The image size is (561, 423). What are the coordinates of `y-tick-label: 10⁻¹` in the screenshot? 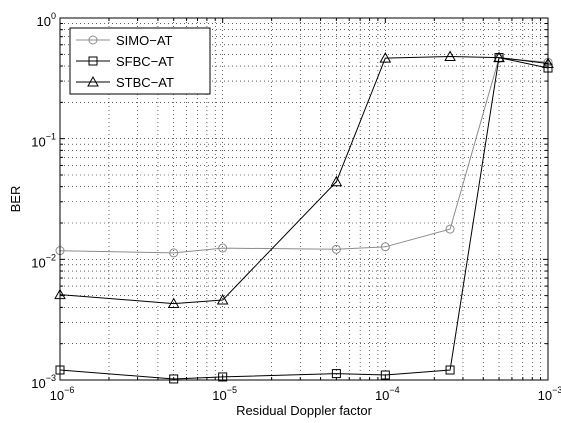 It's located at (43, 141).